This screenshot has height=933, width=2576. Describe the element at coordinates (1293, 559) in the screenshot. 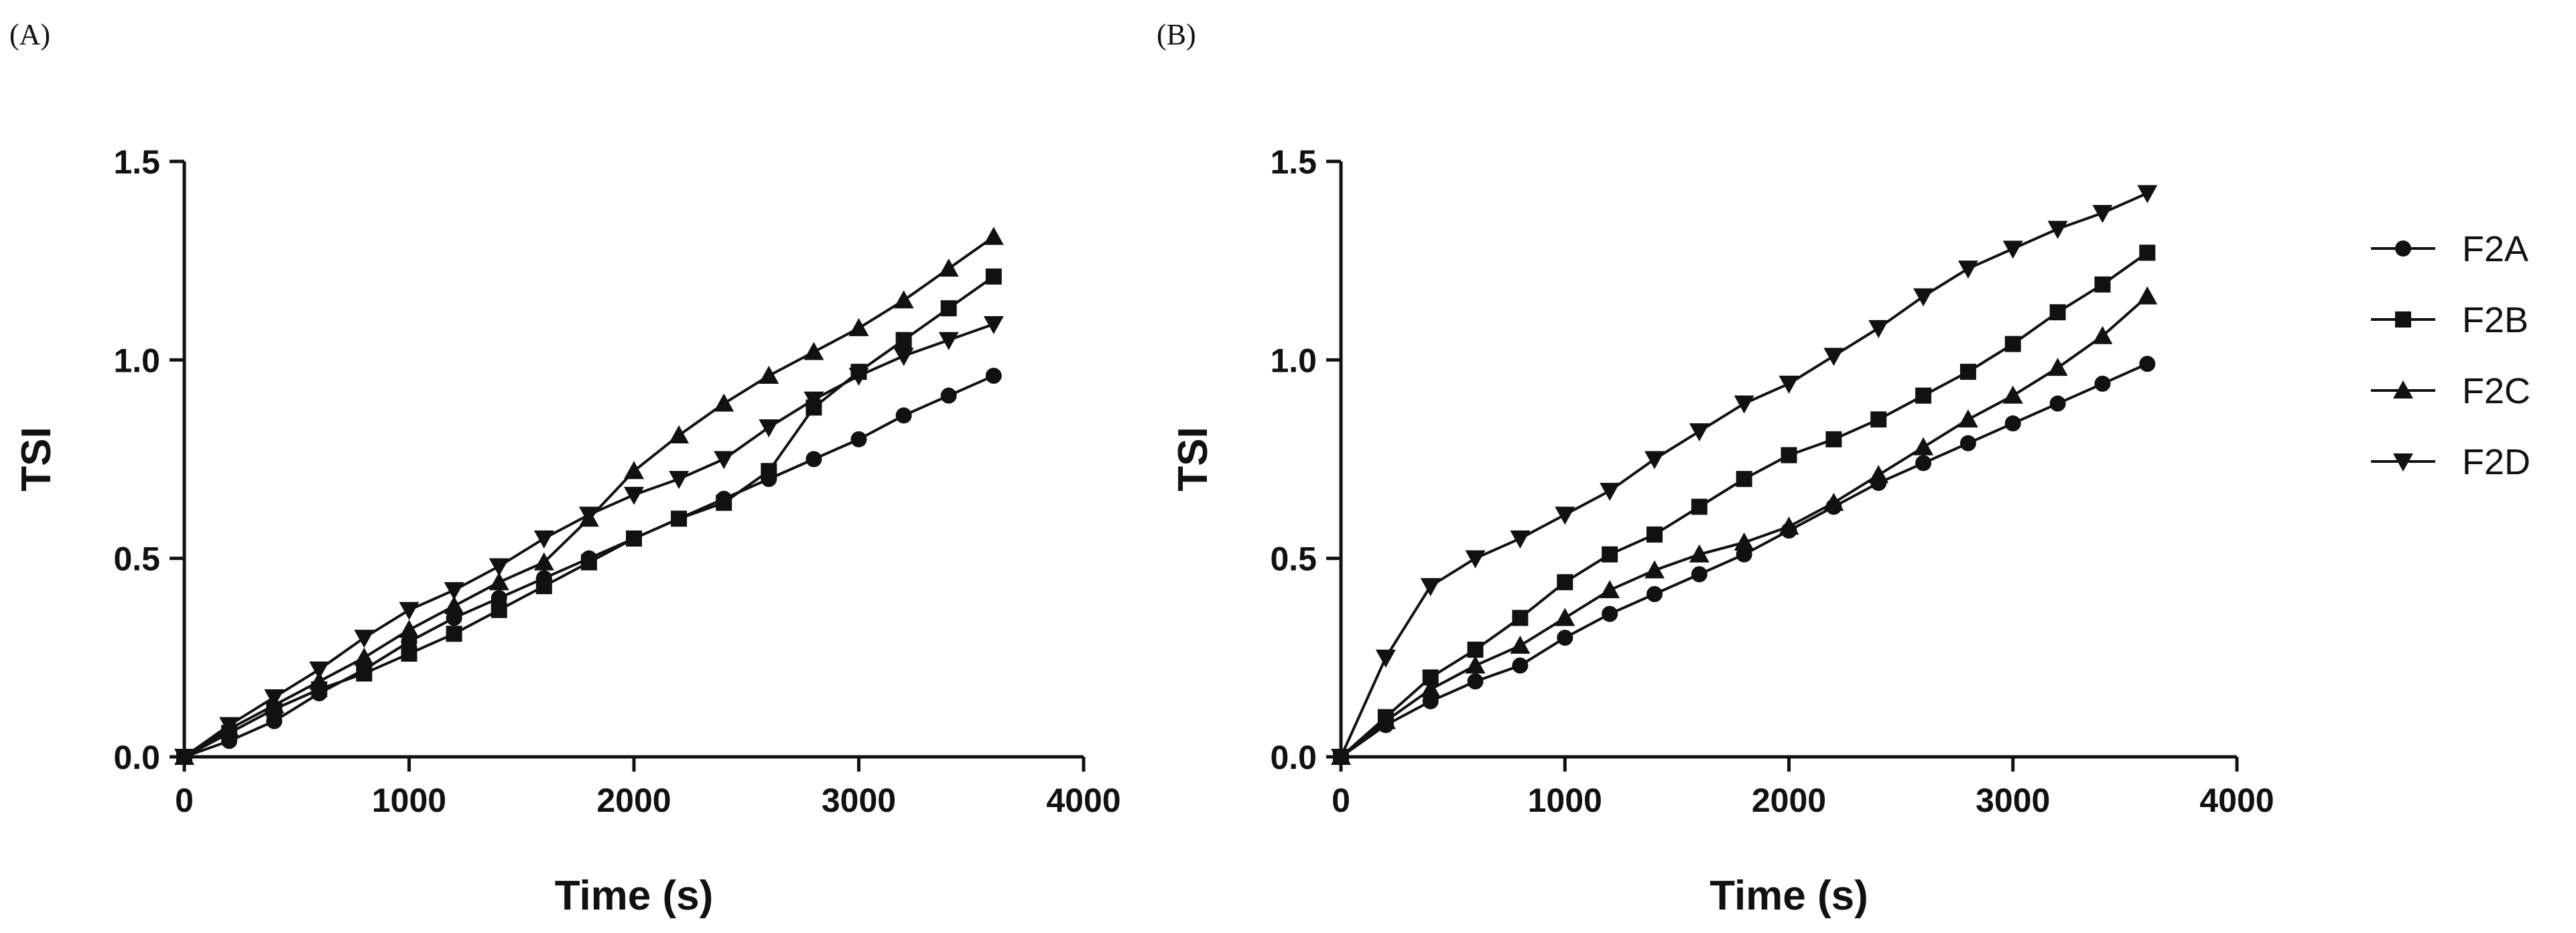

I see `y-tick-label-b-1: 0.5` at that location.